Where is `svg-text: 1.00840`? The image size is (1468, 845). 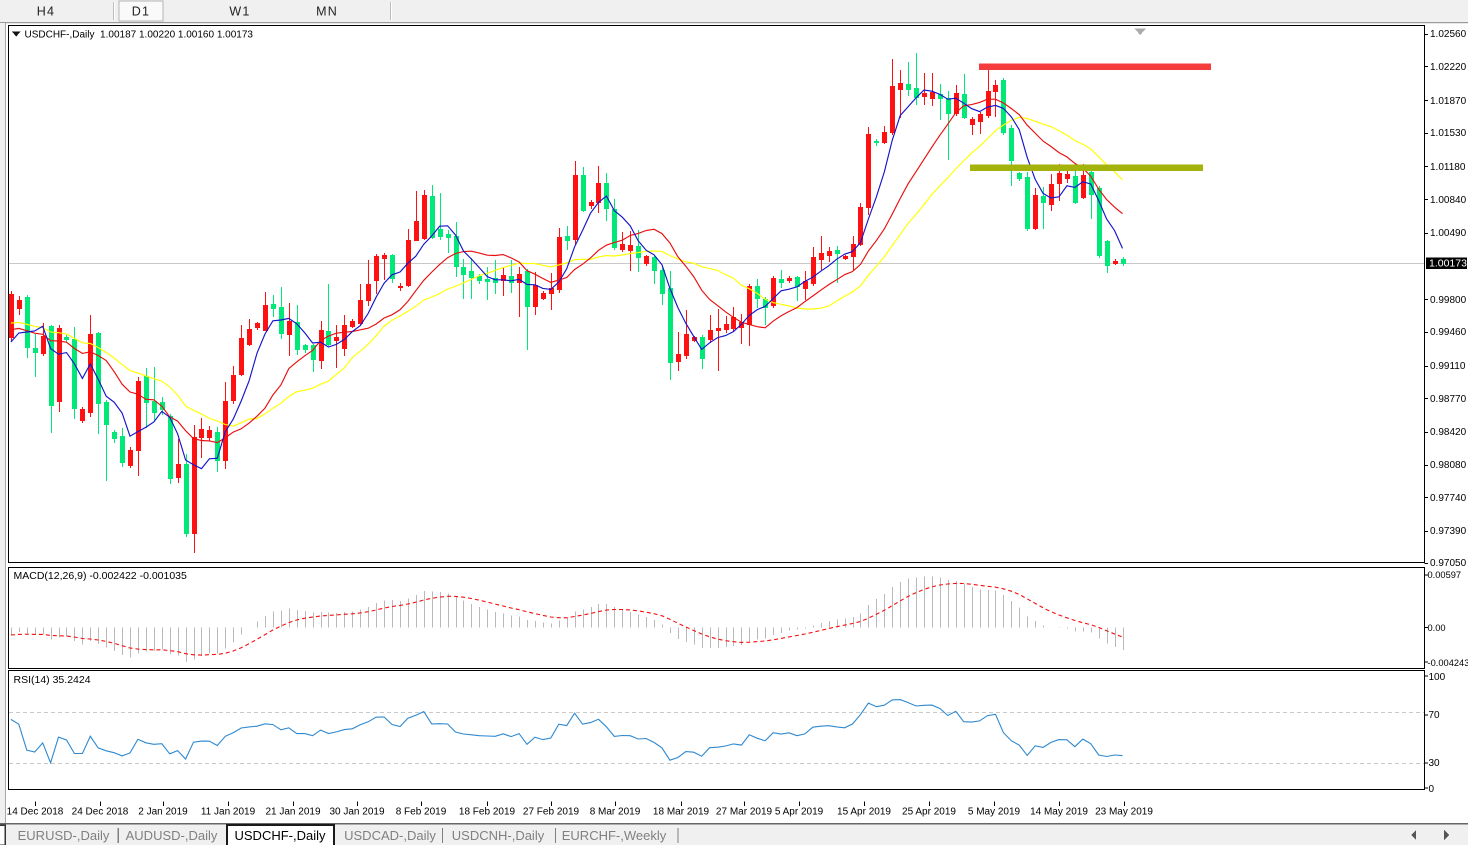
svg-text: 1.00840 is located at coordinates (1448, 200).